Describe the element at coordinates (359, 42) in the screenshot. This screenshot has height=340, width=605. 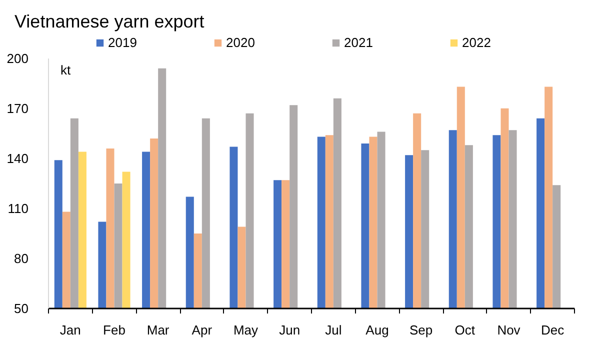
I see `legend-label: 2021` at that location.